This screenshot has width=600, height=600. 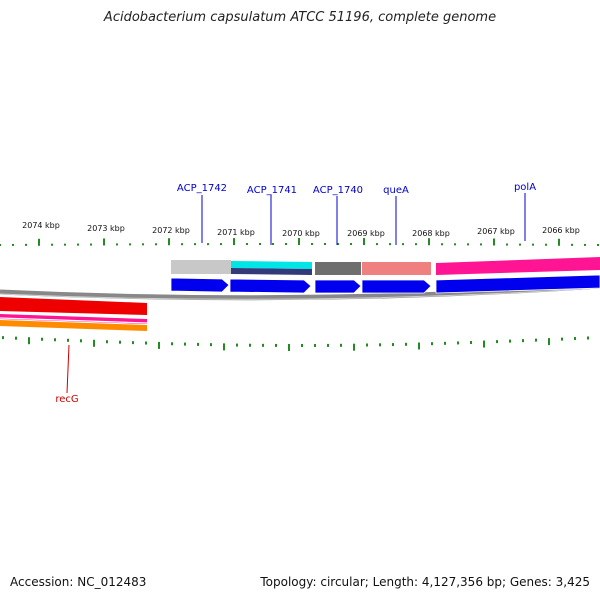 What do you see at coordinates (295, 343) in the screenshot?
I see `bottom-scale-ticks` at bounding box center [295, 343].